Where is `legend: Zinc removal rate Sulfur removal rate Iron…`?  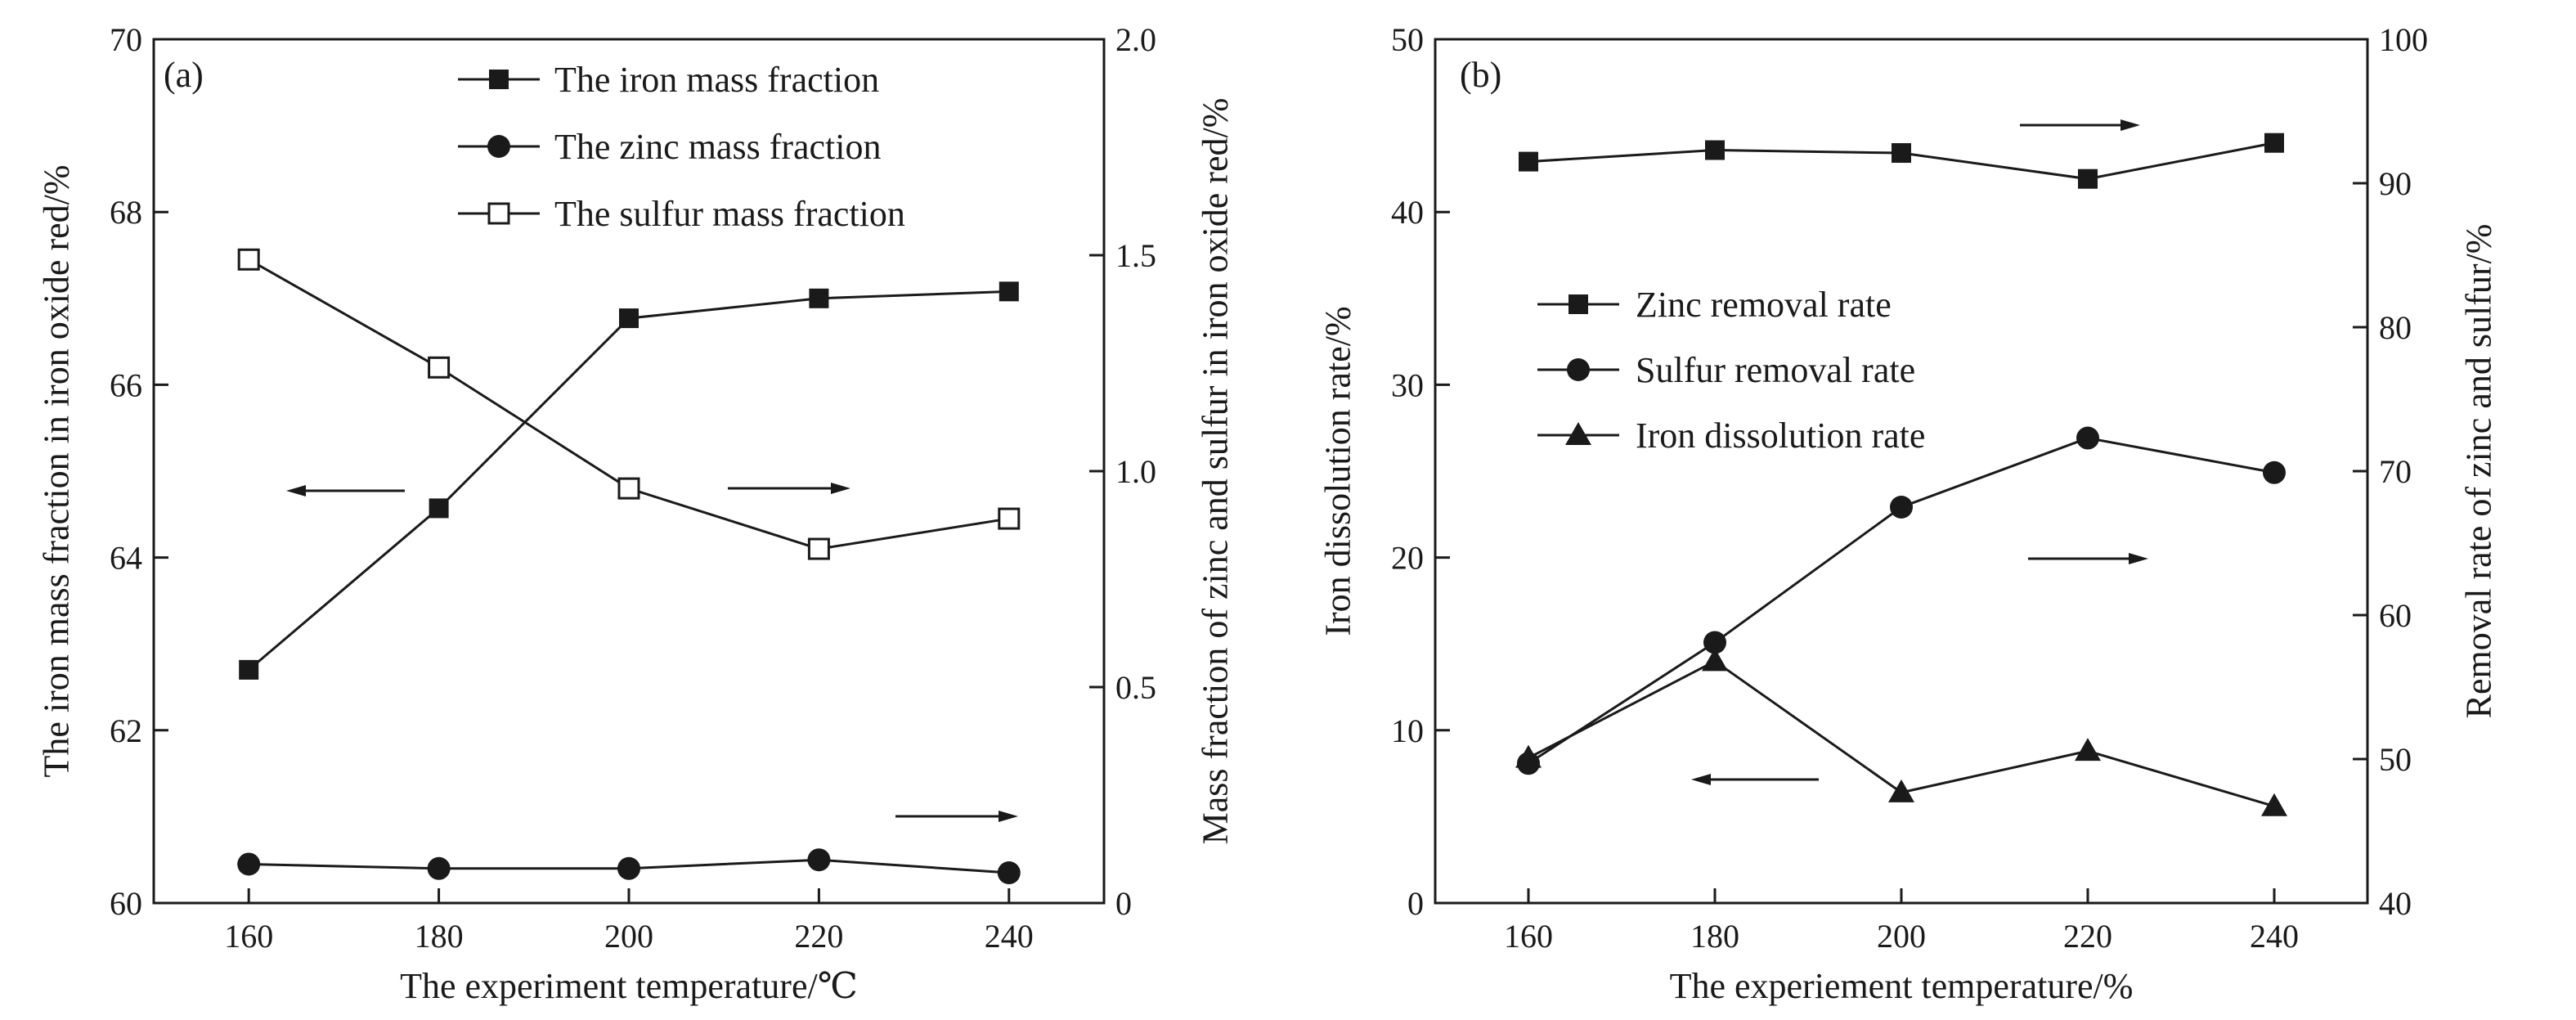 legend: Zinc removal rate Sulfur removal rate Iron… is located at coordinates (1731, 371).